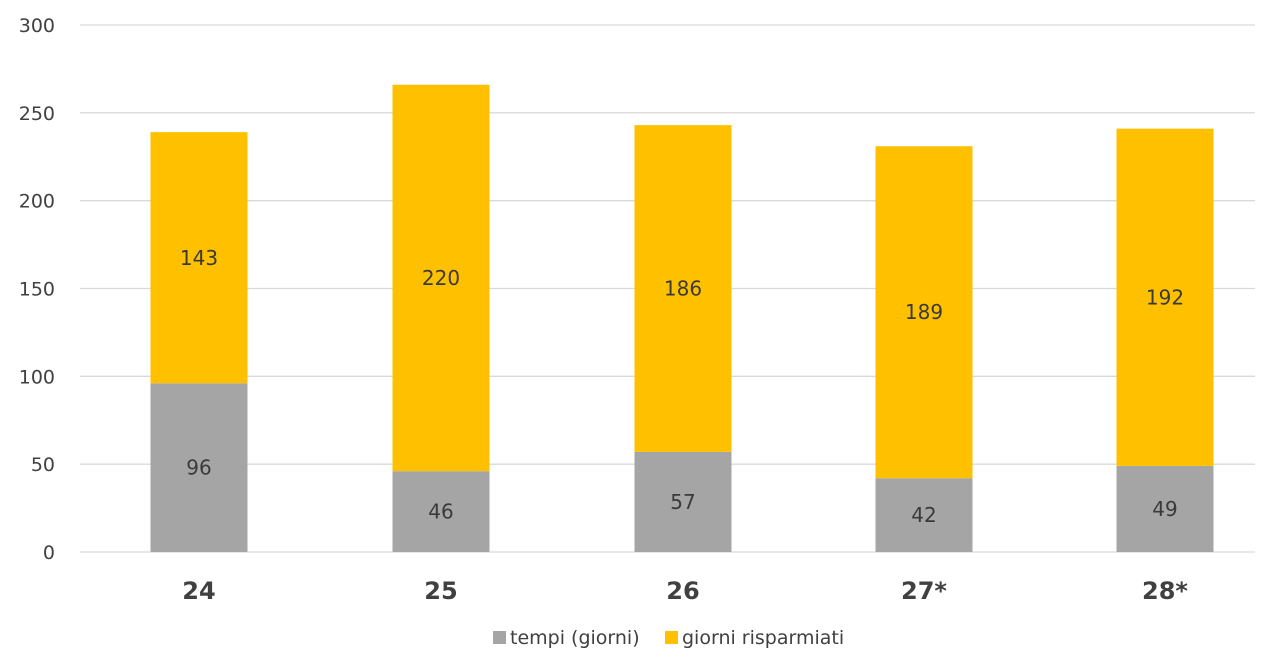 Image resolution: width=1273 pixels, height=665 pixels. I want to click on data-label: 46, so click(440, 512).